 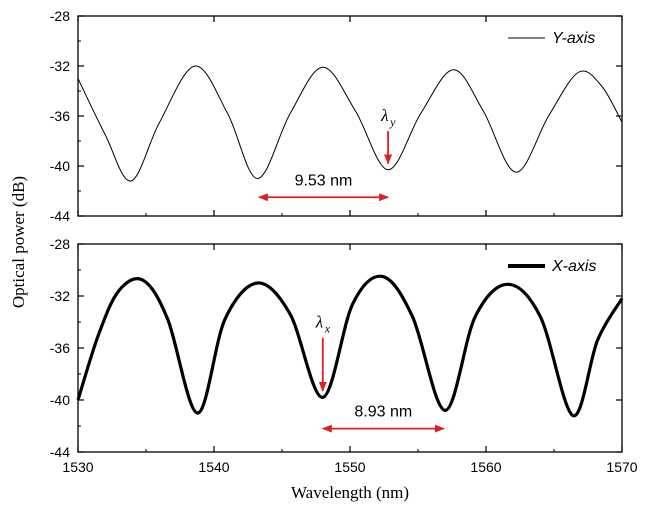 I want to click on lambda-subscript: y, so click(x=392, y=122).